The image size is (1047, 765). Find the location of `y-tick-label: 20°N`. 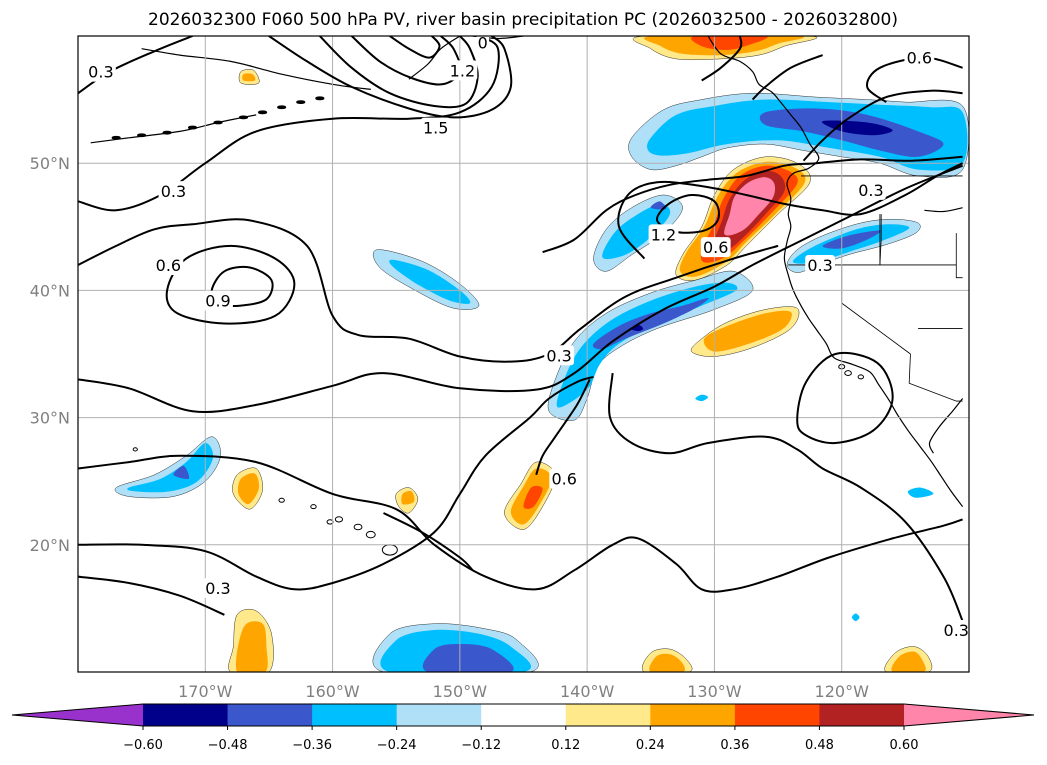

y-tick-label: 20°N is located at coordinates (50, 545).